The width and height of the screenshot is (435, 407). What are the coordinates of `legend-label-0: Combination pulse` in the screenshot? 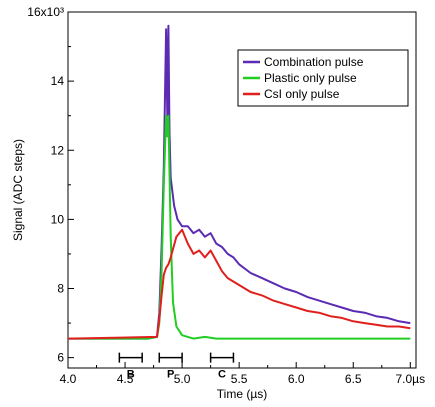 It's located at (314, 62).